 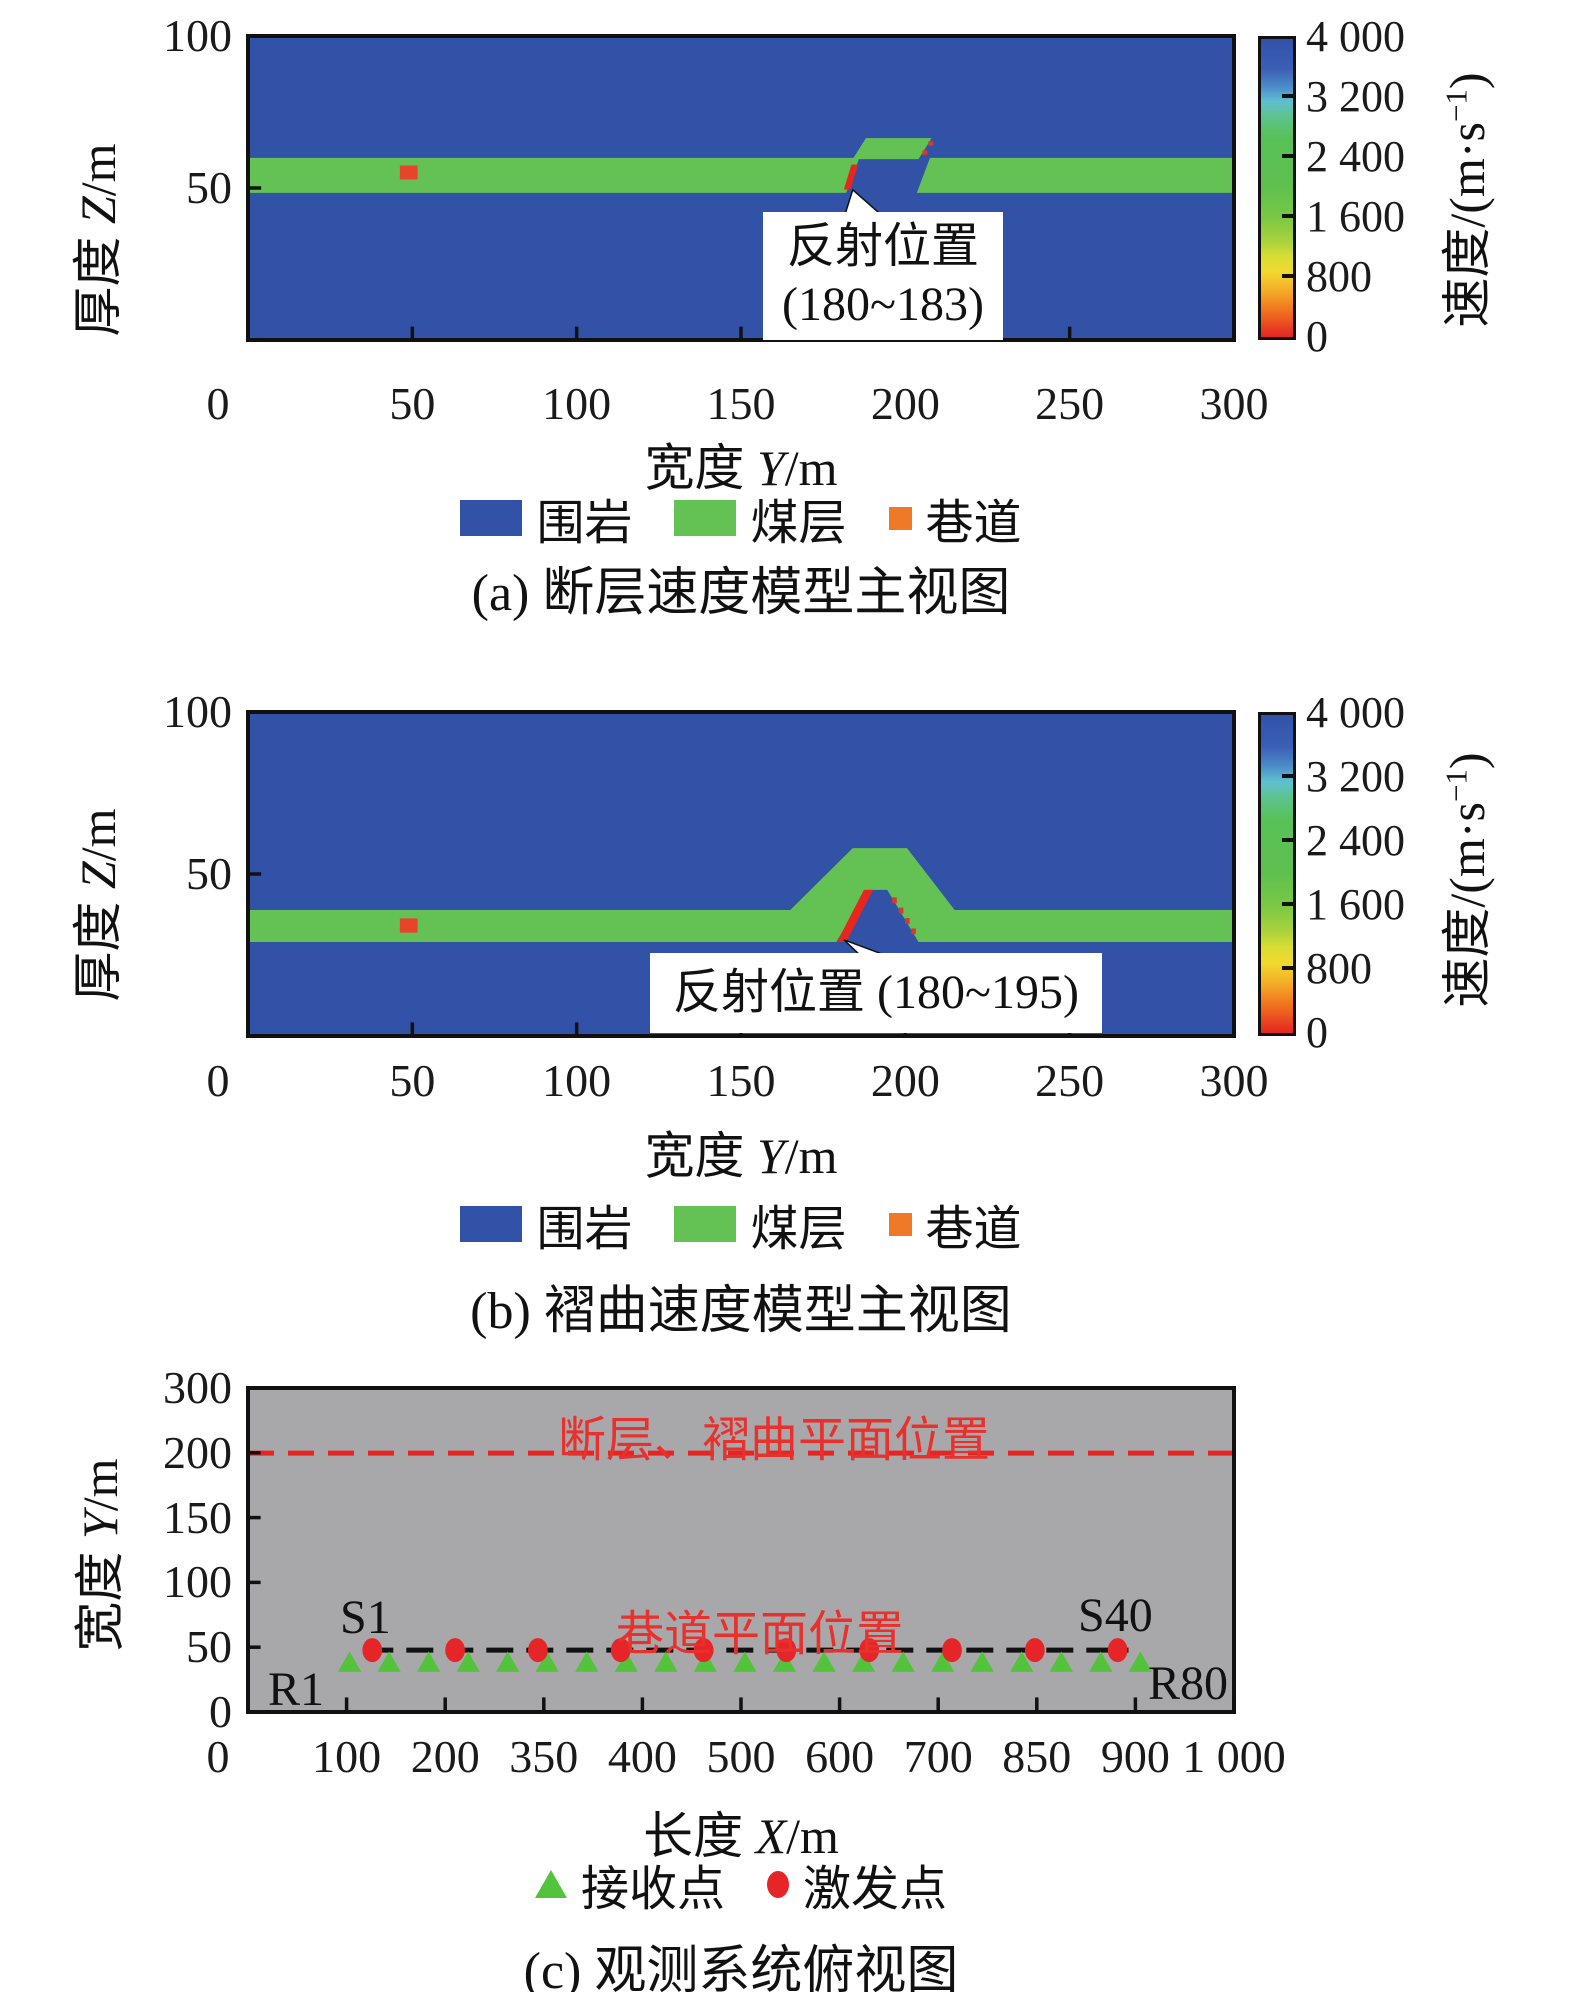 I want to click on x-tick-label: 150, so click(x=741, y=1080).